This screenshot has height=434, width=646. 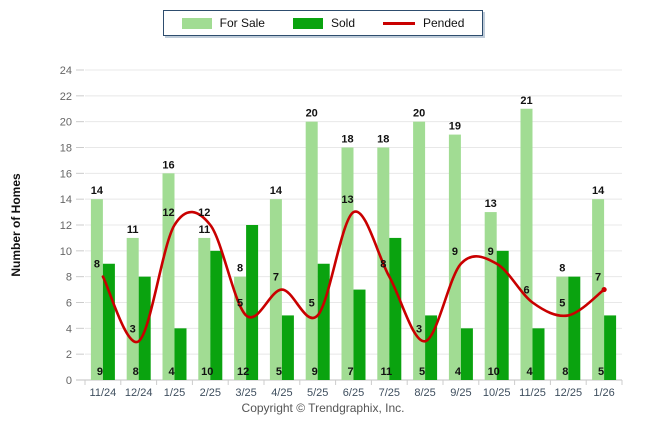 What do you see at coordinates (604, 289) in the screenshot?
I see `pended-line-endpoint` at bounding box center [604, 289].